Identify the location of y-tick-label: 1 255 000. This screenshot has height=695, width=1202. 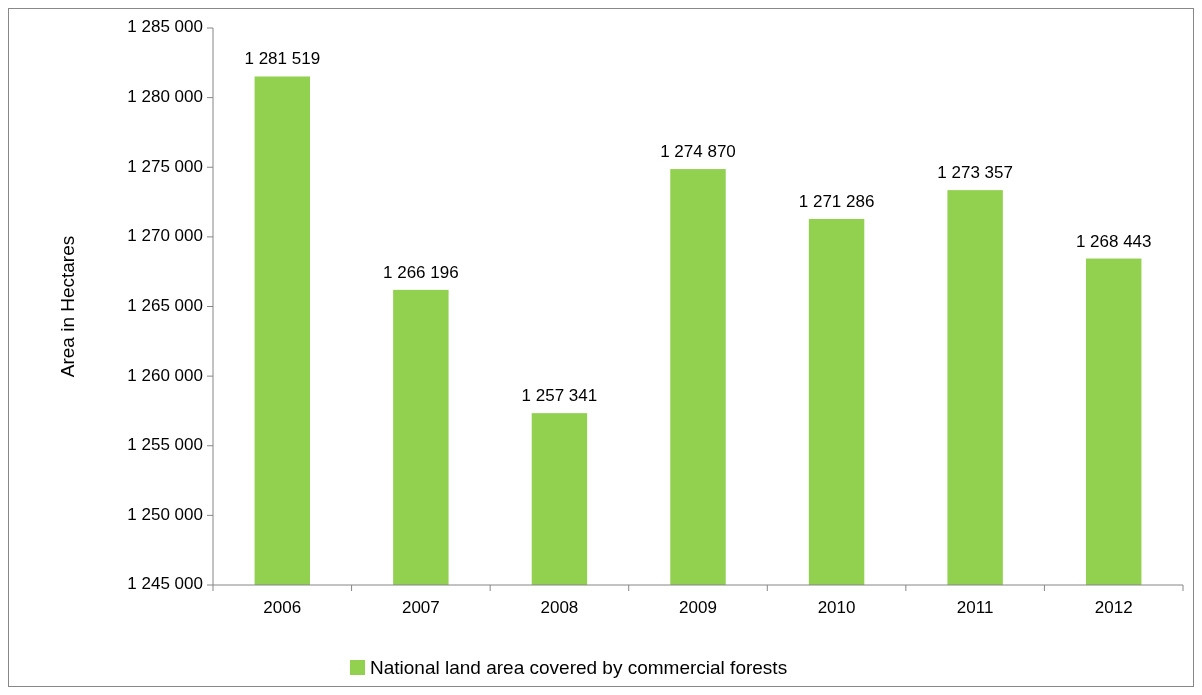
(165, 445).